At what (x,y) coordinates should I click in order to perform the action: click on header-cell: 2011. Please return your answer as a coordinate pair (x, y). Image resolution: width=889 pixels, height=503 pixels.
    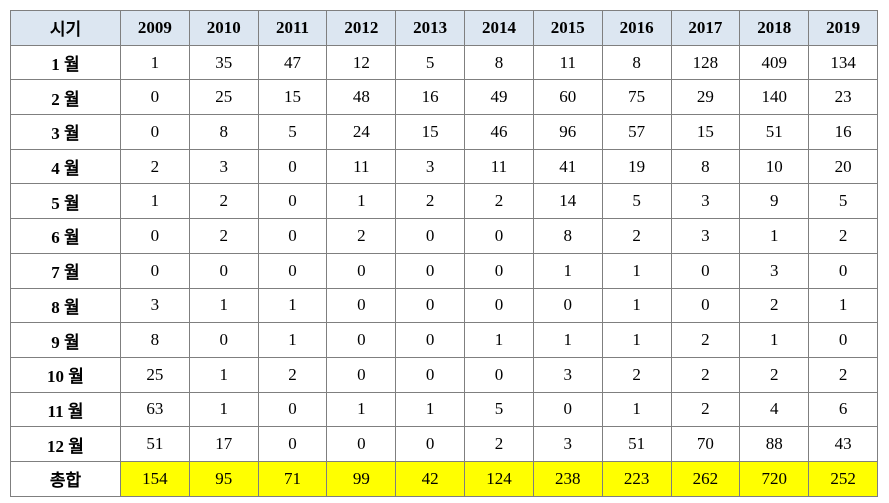
    Looking at the image, I should click on (292, 28).